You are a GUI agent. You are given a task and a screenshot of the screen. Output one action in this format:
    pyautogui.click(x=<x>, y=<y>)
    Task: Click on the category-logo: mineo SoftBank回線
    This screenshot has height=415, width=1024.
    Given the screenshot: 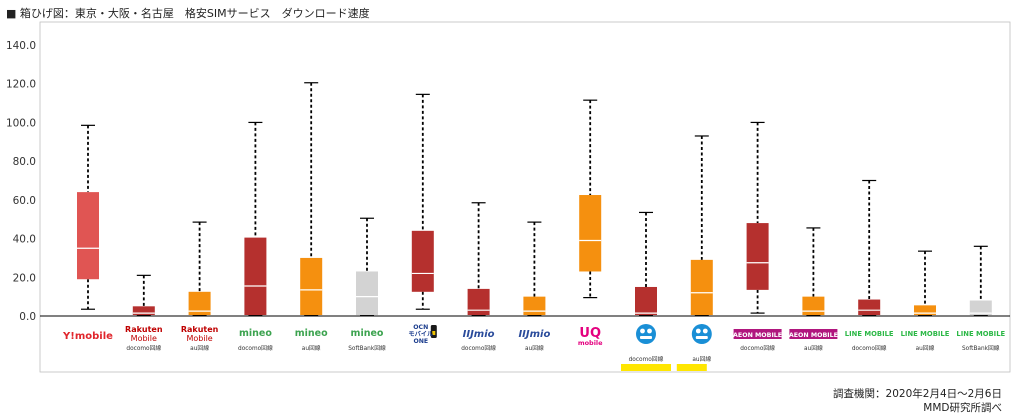 What is the action you would take?
    pyautogui.click(x=367, y=340)
    